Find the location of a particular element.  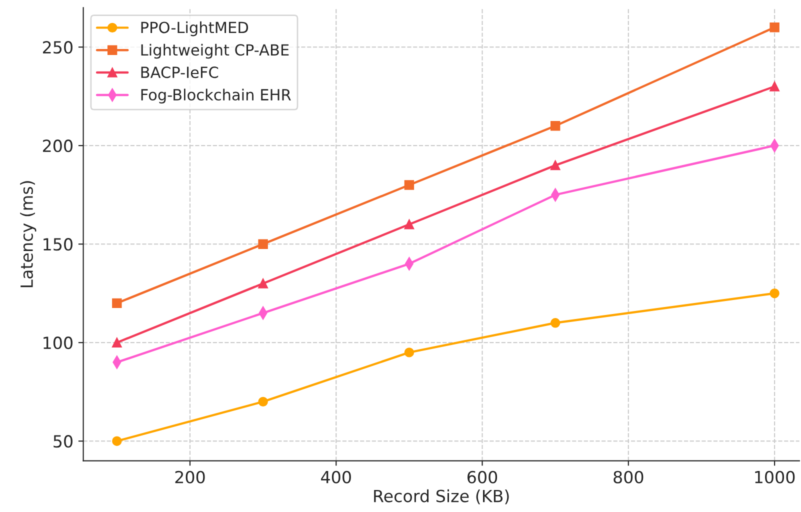

y-tick-label: 100 is located at coordinates (58, 343).